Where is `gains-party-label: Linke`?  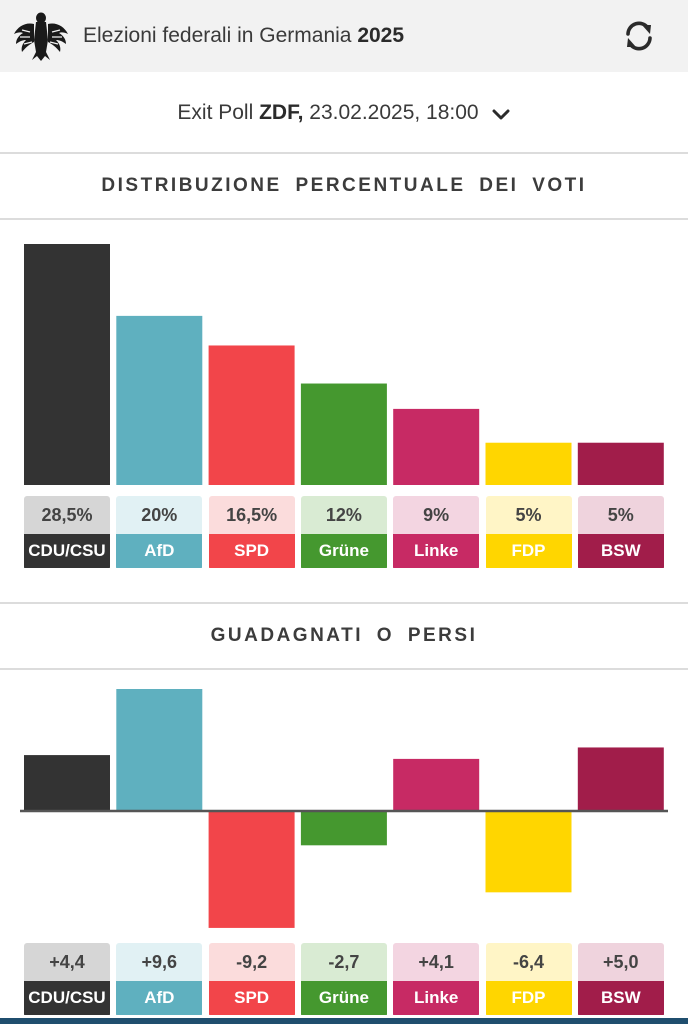 gains-party-label: Linke is located at coordinates (436, 998).